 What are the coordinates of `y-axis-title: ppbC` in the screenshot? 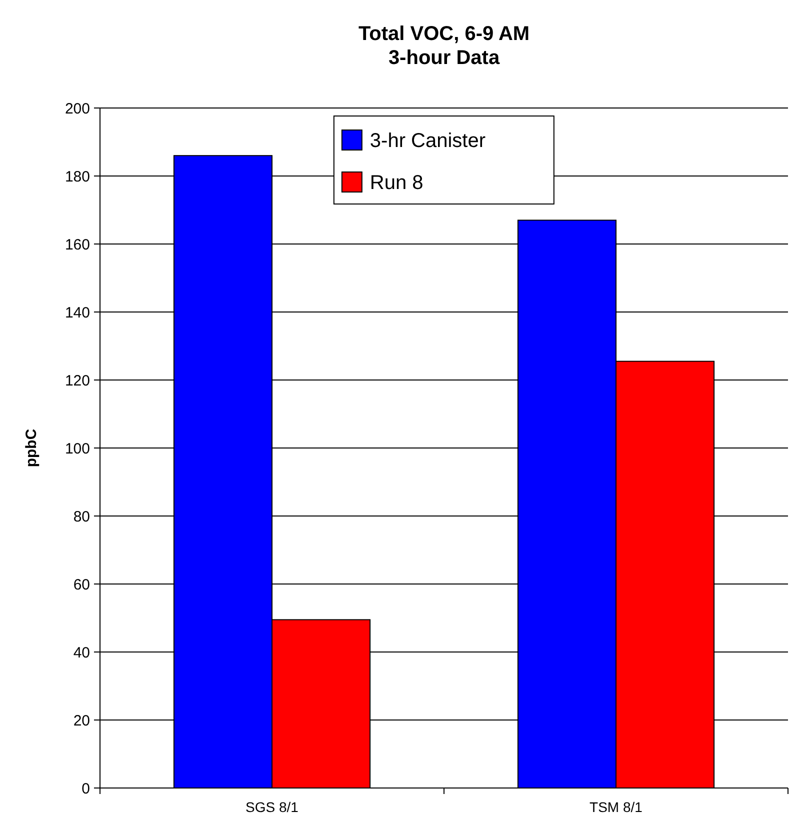 It's located at (31, 448).